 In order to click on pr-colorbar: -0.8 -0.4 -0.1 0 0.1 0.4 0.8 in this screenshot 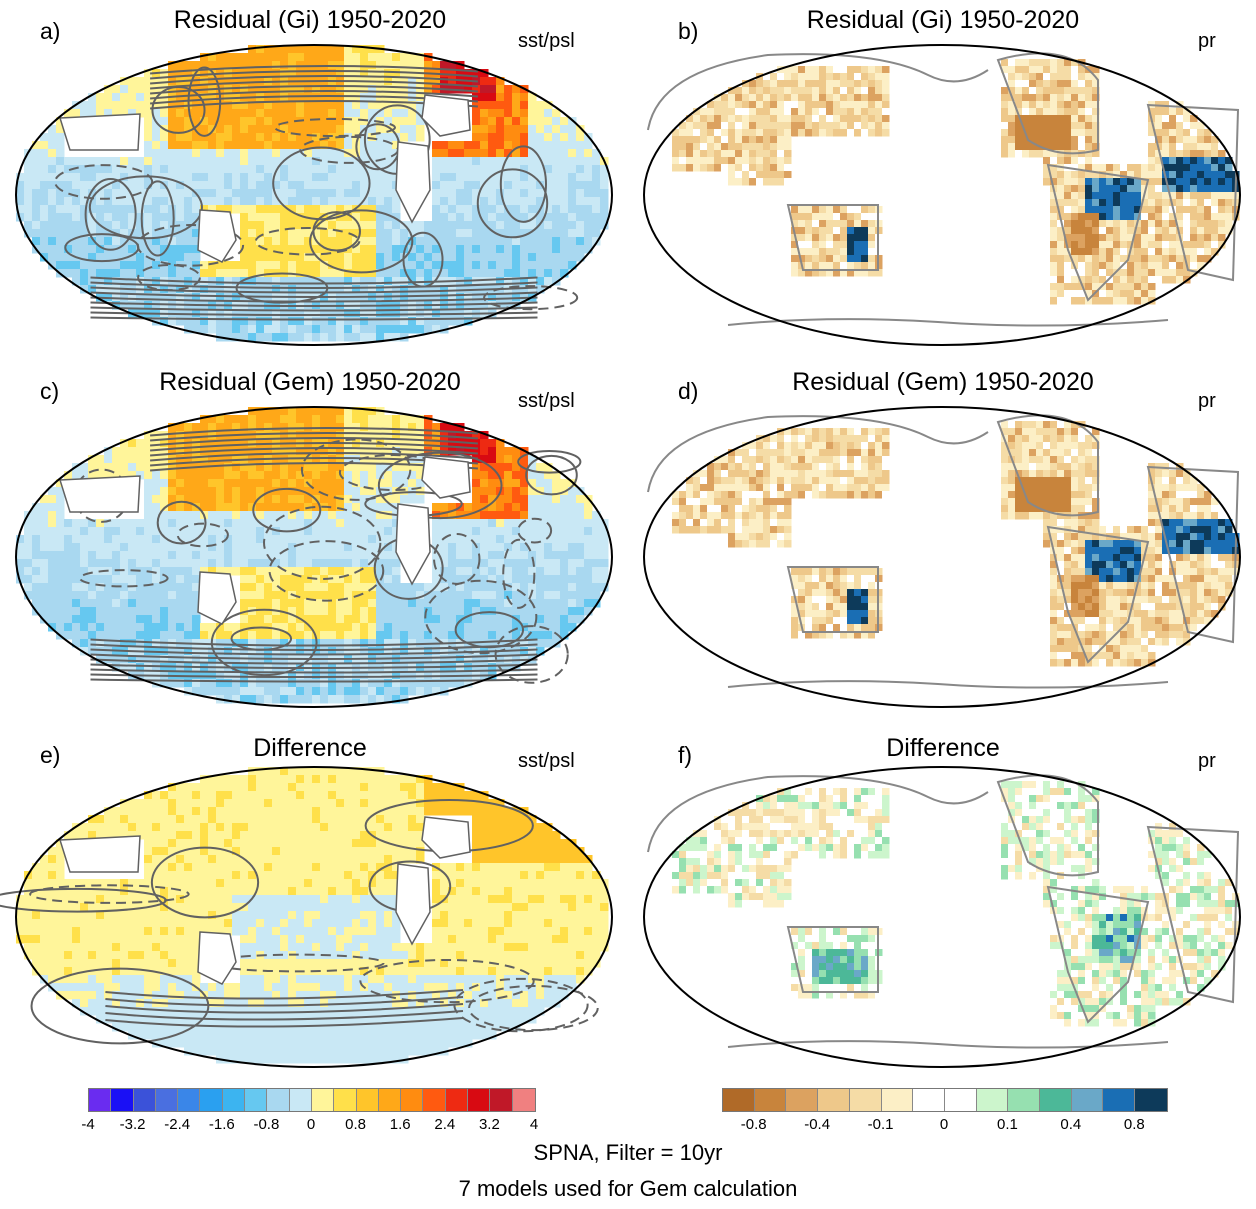, I will do `click(945, 1113)`.